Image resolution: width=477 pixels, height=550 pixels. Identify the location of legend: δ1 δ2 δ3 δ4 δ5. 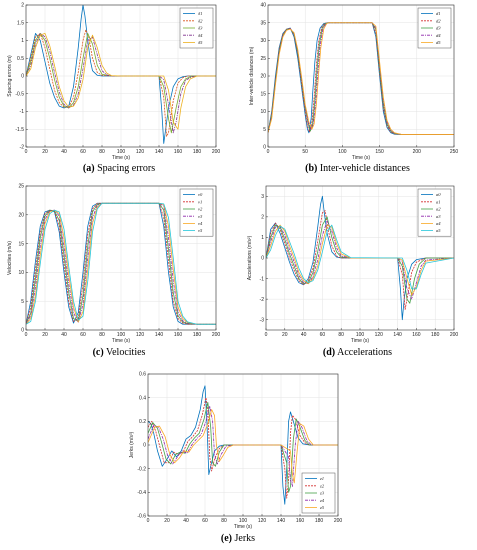
(196, 28).